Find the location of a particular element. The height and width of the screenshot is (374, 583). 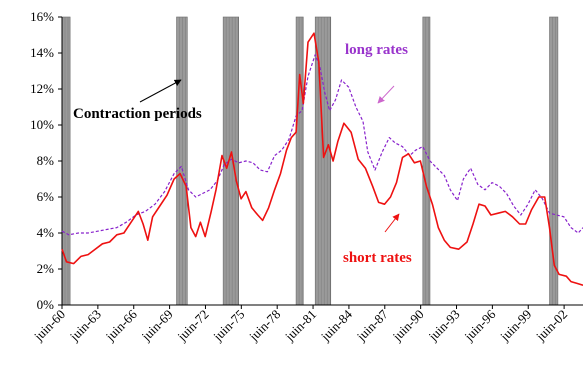

y-tick-labels: 0% 2% 4% 6% 8% 10% 12% 14% 16% is located at coordinates (46, 160).